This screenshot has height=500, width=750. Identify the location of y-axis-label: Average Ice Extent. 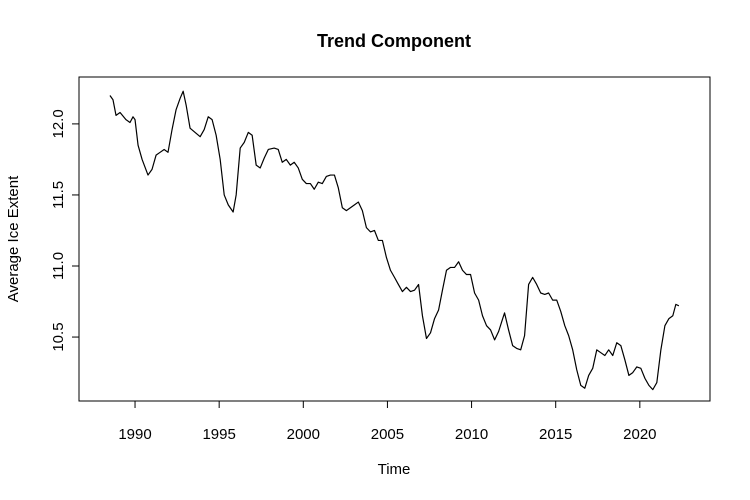
(13, 238).